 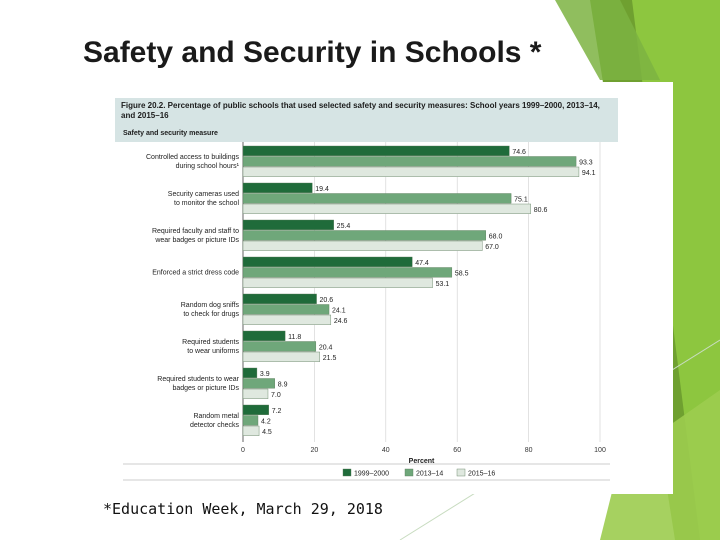 What do you see at coordinates (341, 321) in the screenshot?
I see `data-label: 24.6` at bounding box center [341, 321].